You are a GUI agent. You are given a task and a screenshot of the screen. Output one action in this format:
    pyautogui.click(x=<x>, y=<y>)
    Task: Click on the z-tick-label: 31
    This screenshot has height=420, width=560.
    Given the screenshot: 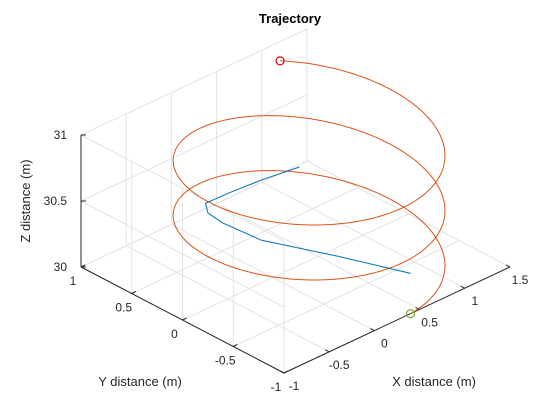 What is the action you would take?
    pyautogui.click(x=61, y=135)
    